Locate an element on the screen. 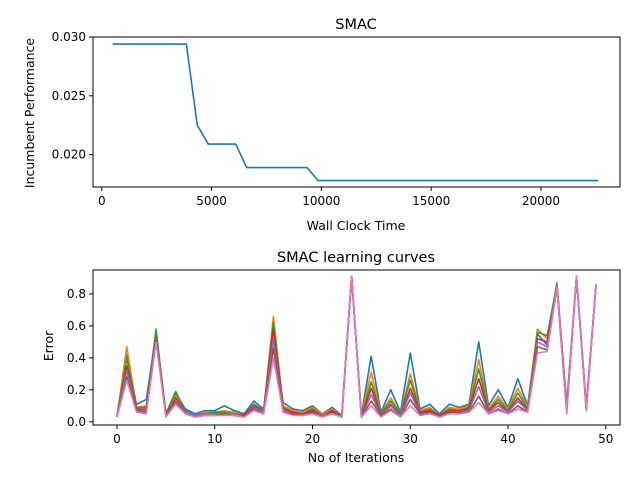 This screenshot has width=640, height=480. top-x-axis-label: Wall Clock Time is located at coordinates (356, 225).